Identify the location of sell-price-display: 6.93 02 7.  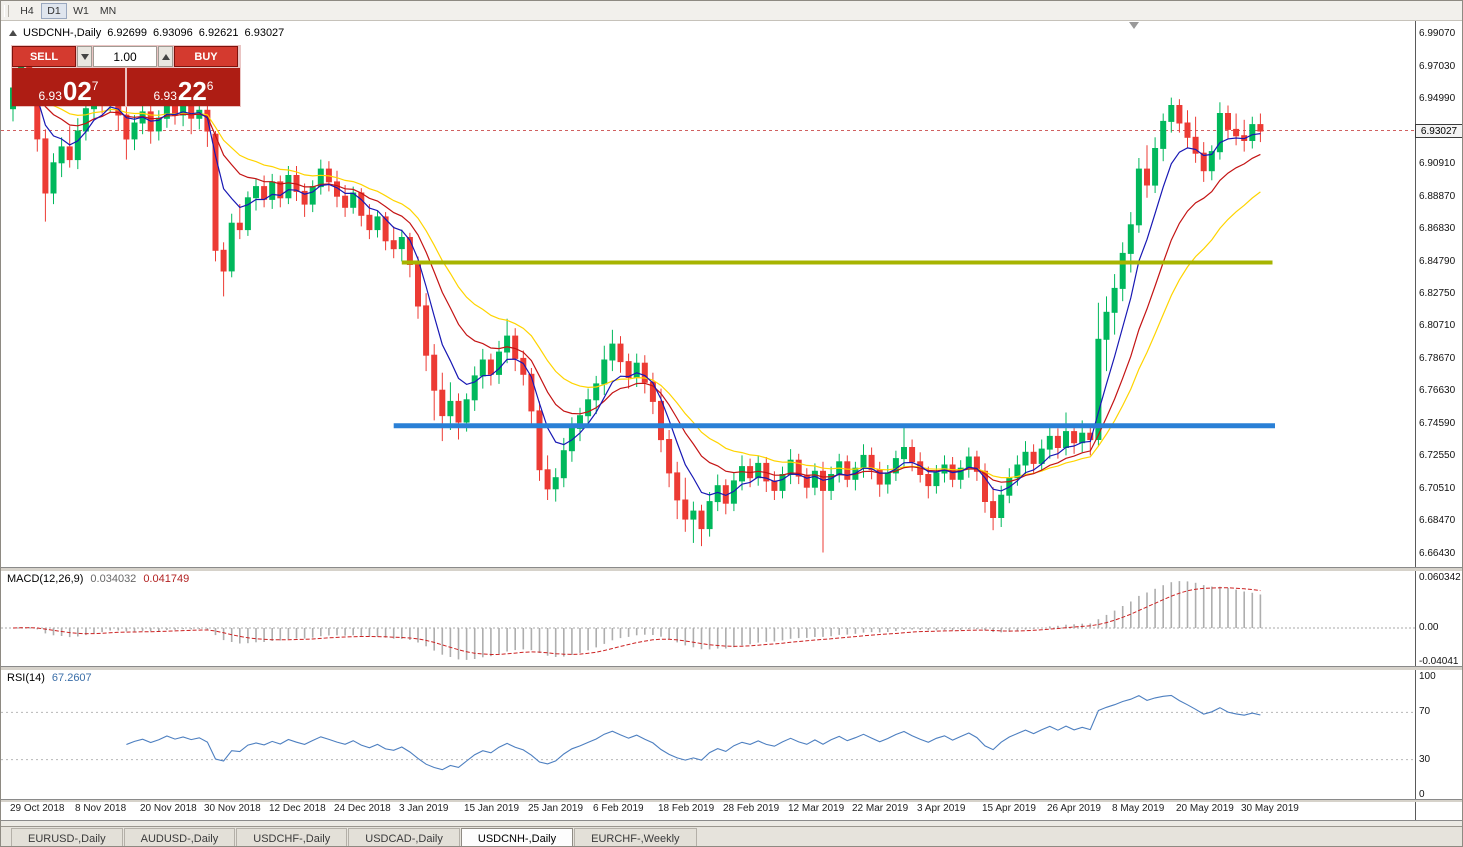
(68, 87).